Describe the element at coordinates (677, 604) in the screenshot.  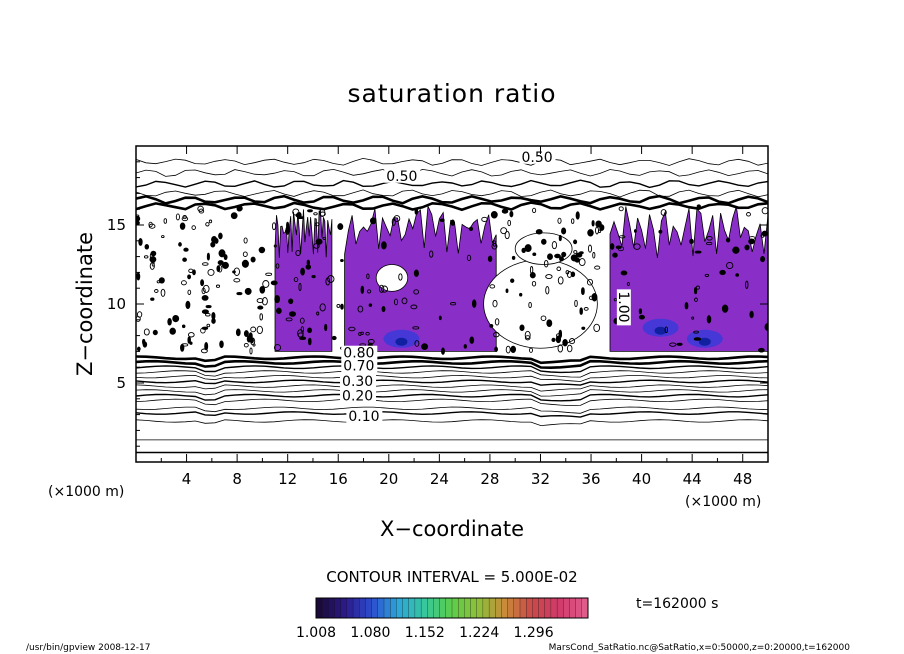
I see `time-label: t=162000 s` at that location.